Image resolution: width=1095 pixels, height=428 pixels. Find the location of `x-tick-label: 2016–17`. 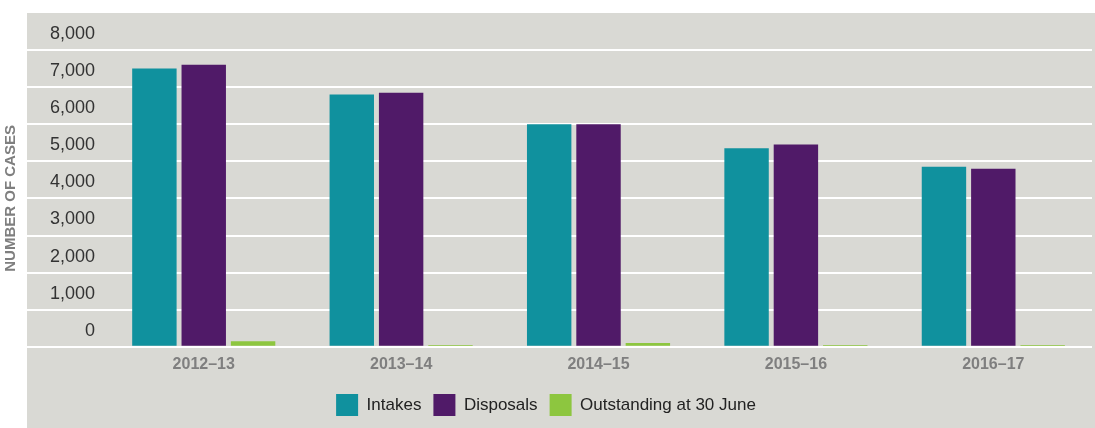

x-tick-label: 2016–17 is located at coordinates (993, 363).